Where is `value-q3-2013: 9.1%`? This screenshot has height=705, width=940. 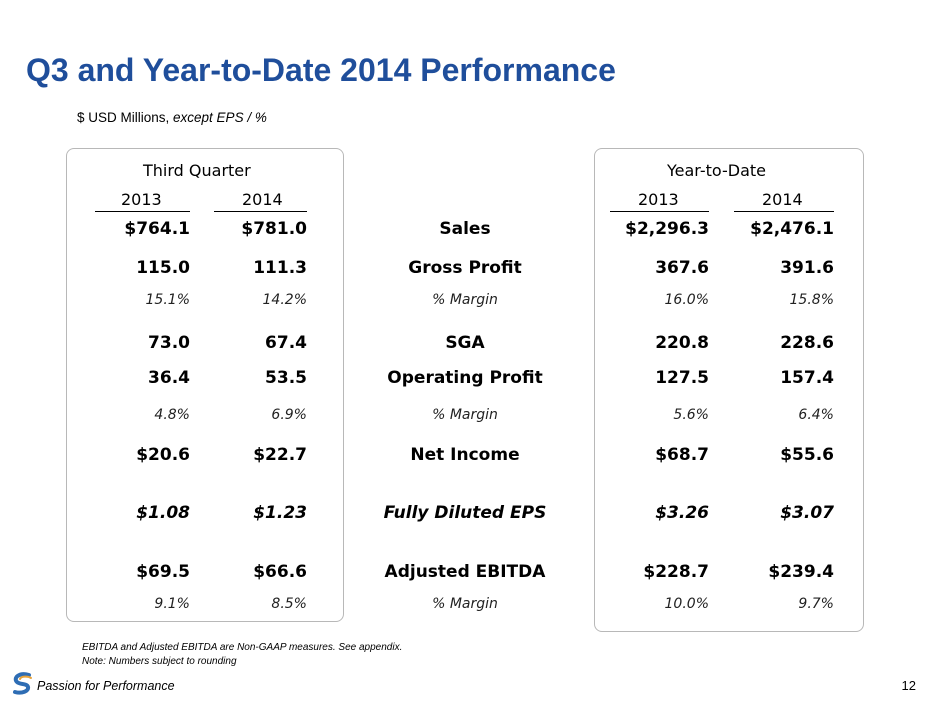
value-q3-2013: 9.1% is located at coordinates (172, 604).